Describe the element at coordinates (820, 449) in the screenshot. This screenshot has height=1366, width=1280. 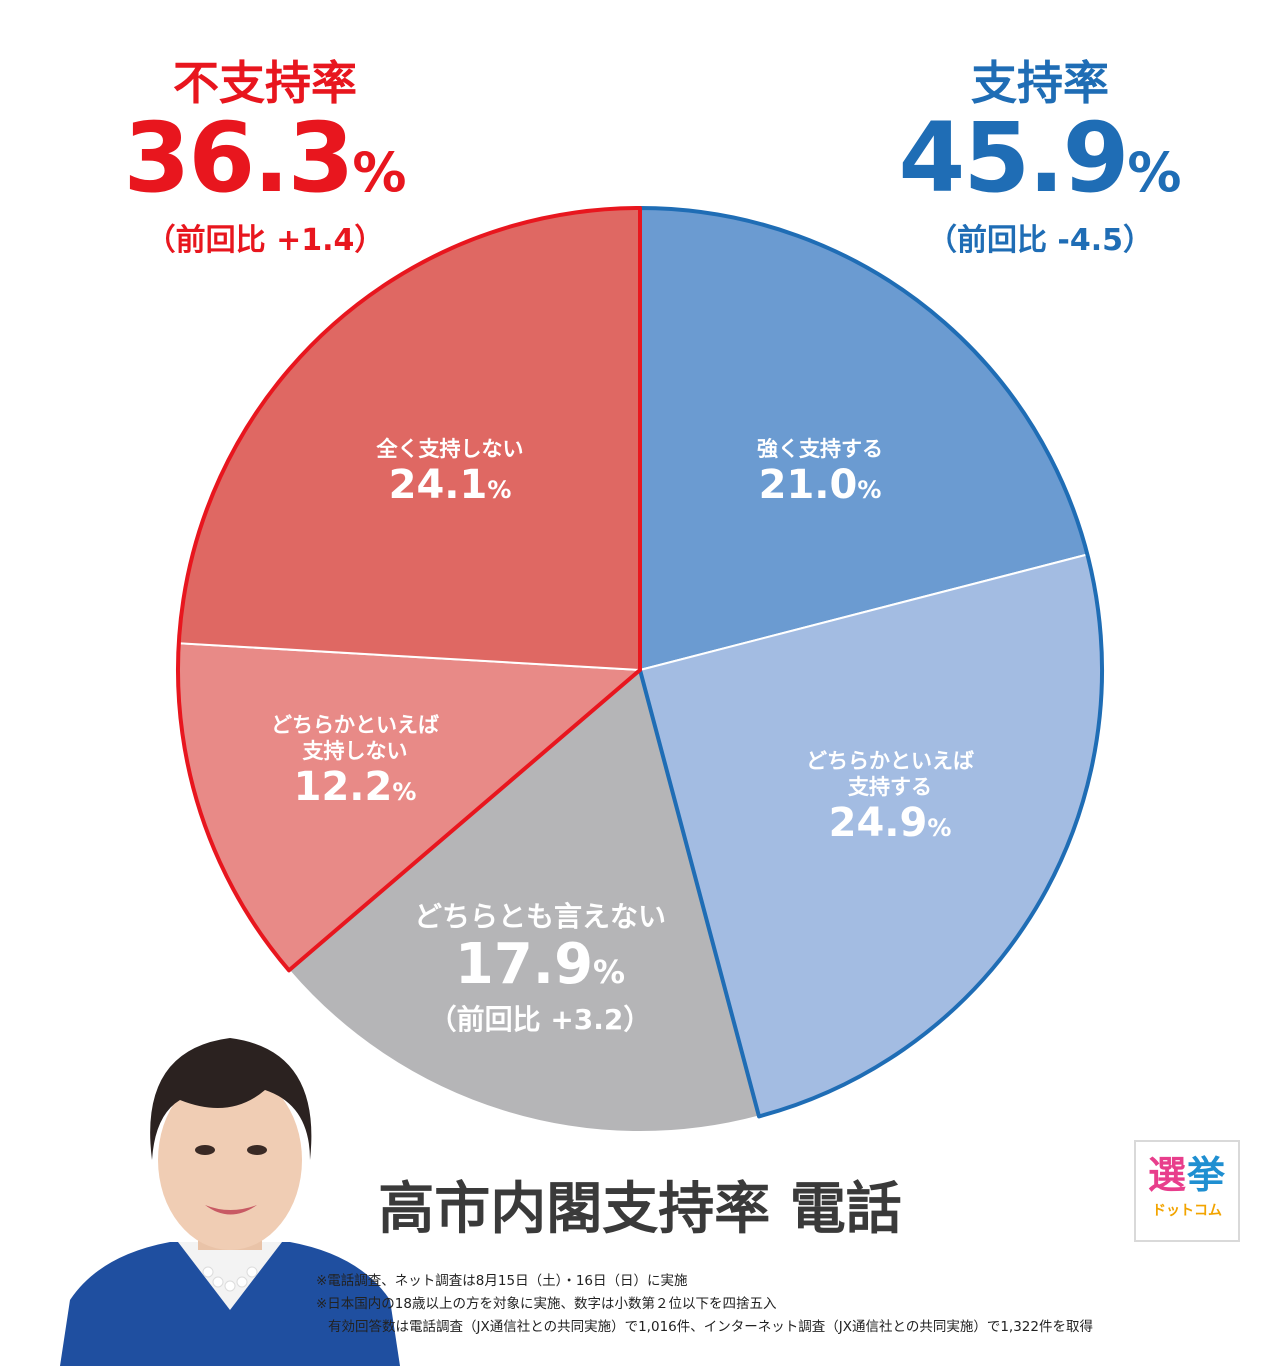
I see `slice-name: 強く支持する` at that location.